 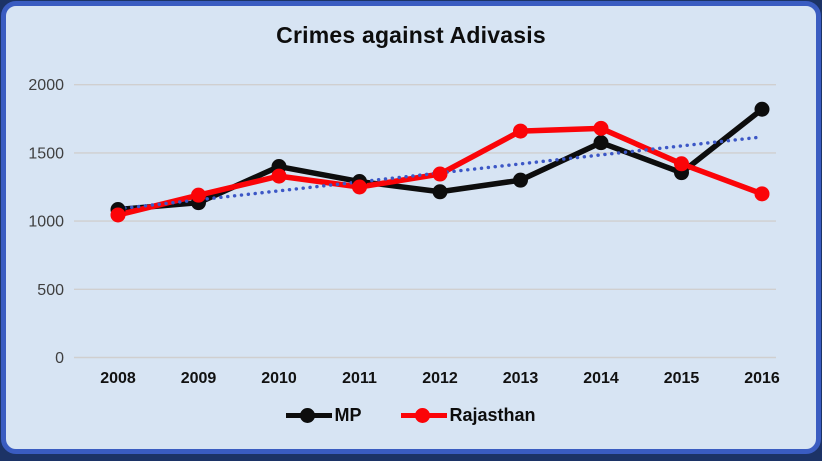 I want to click on data-point-rajasthan-2011, so click(x=359, y=187).